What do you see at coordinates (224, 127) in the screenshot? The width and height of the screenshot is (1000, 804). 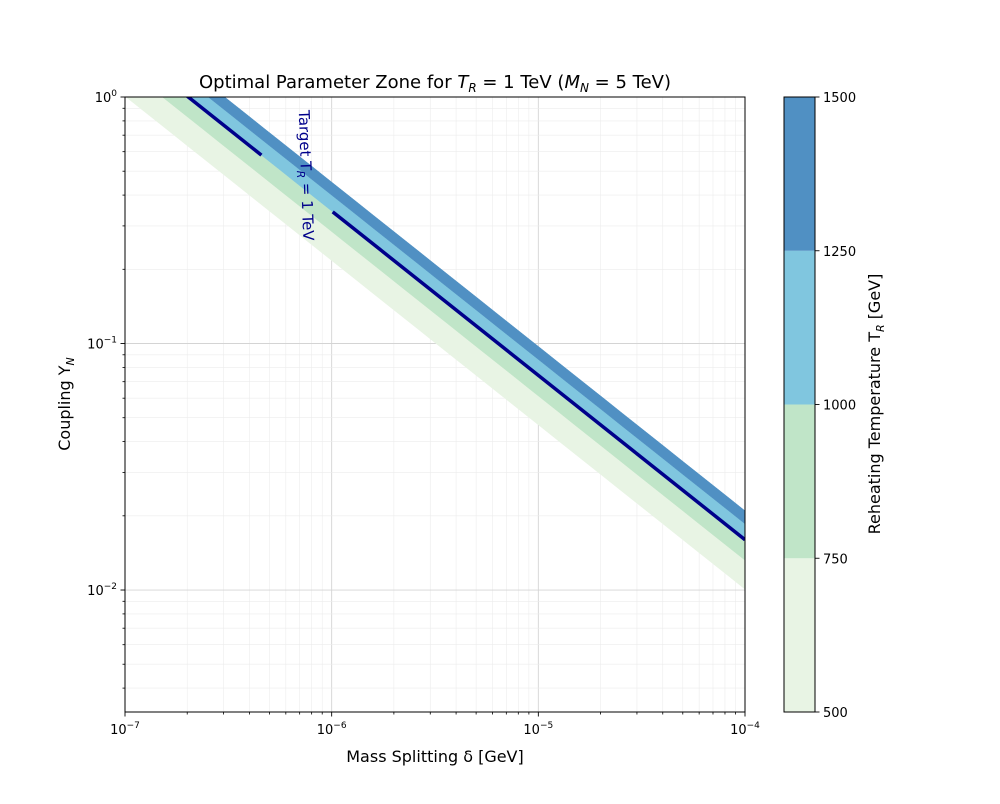 I see `target-line-segment` at bounding box center [224, 127].